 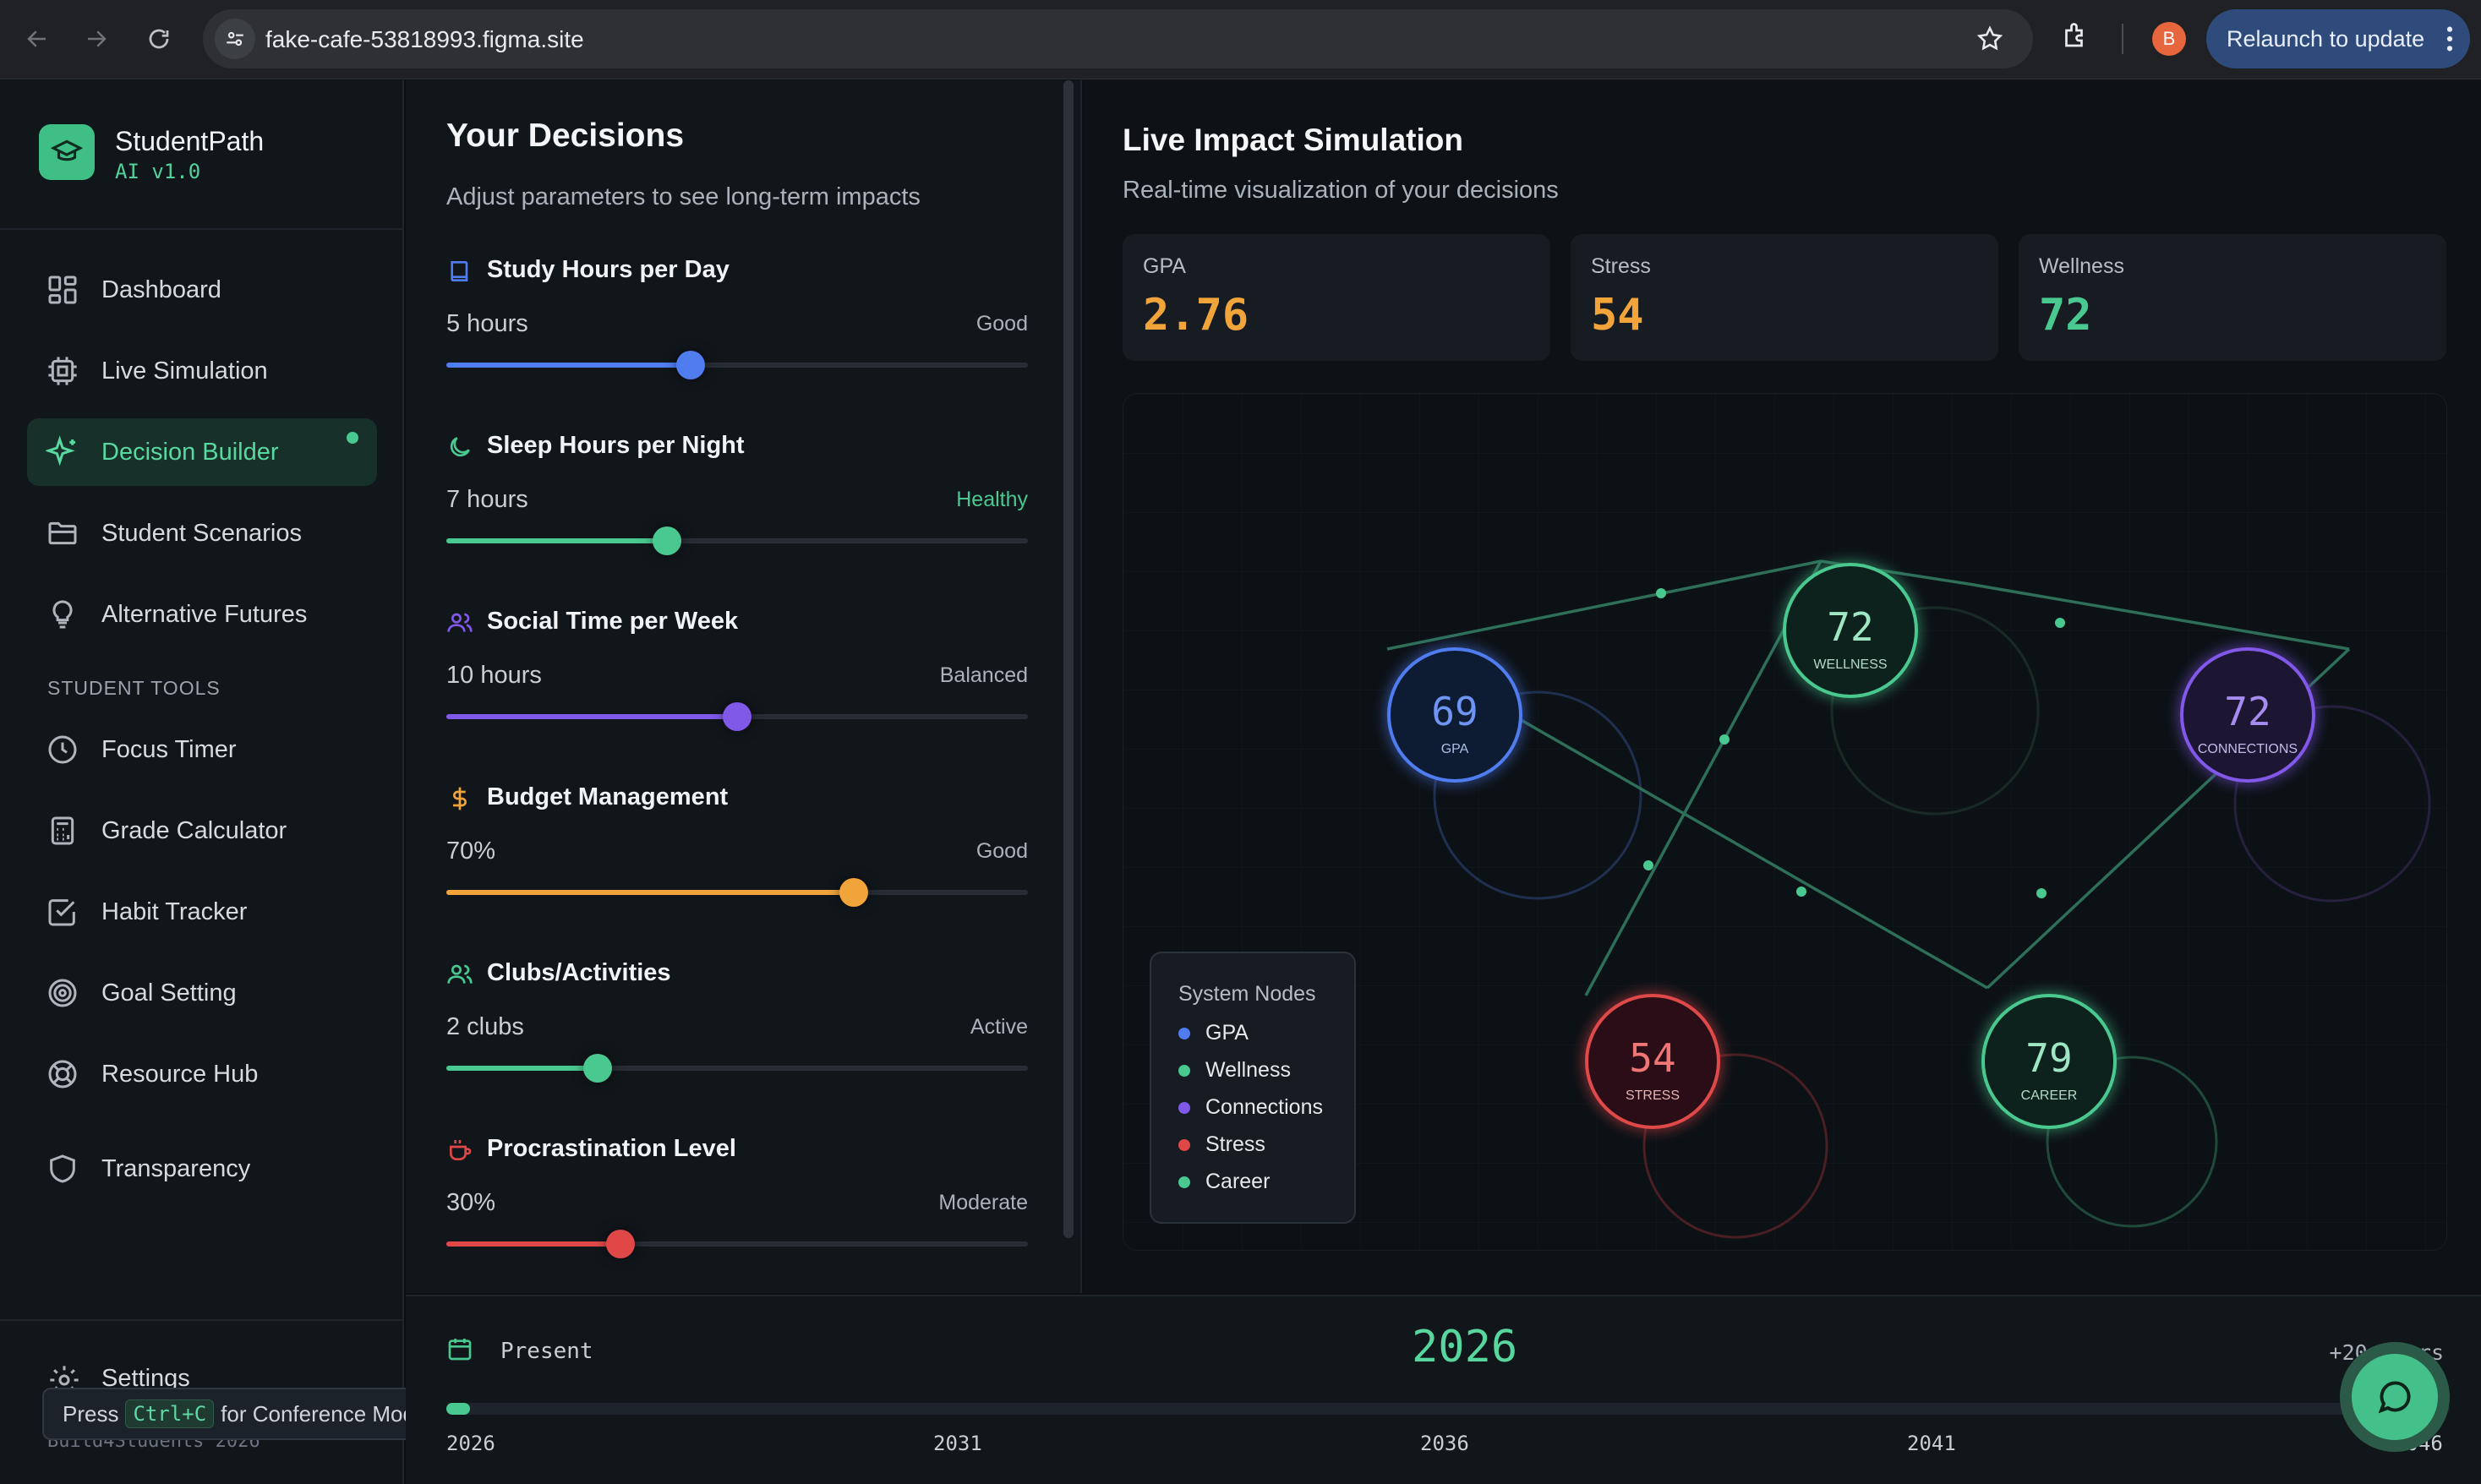 I want to click on settings-label: Settings, so click(x=145, y=1379).